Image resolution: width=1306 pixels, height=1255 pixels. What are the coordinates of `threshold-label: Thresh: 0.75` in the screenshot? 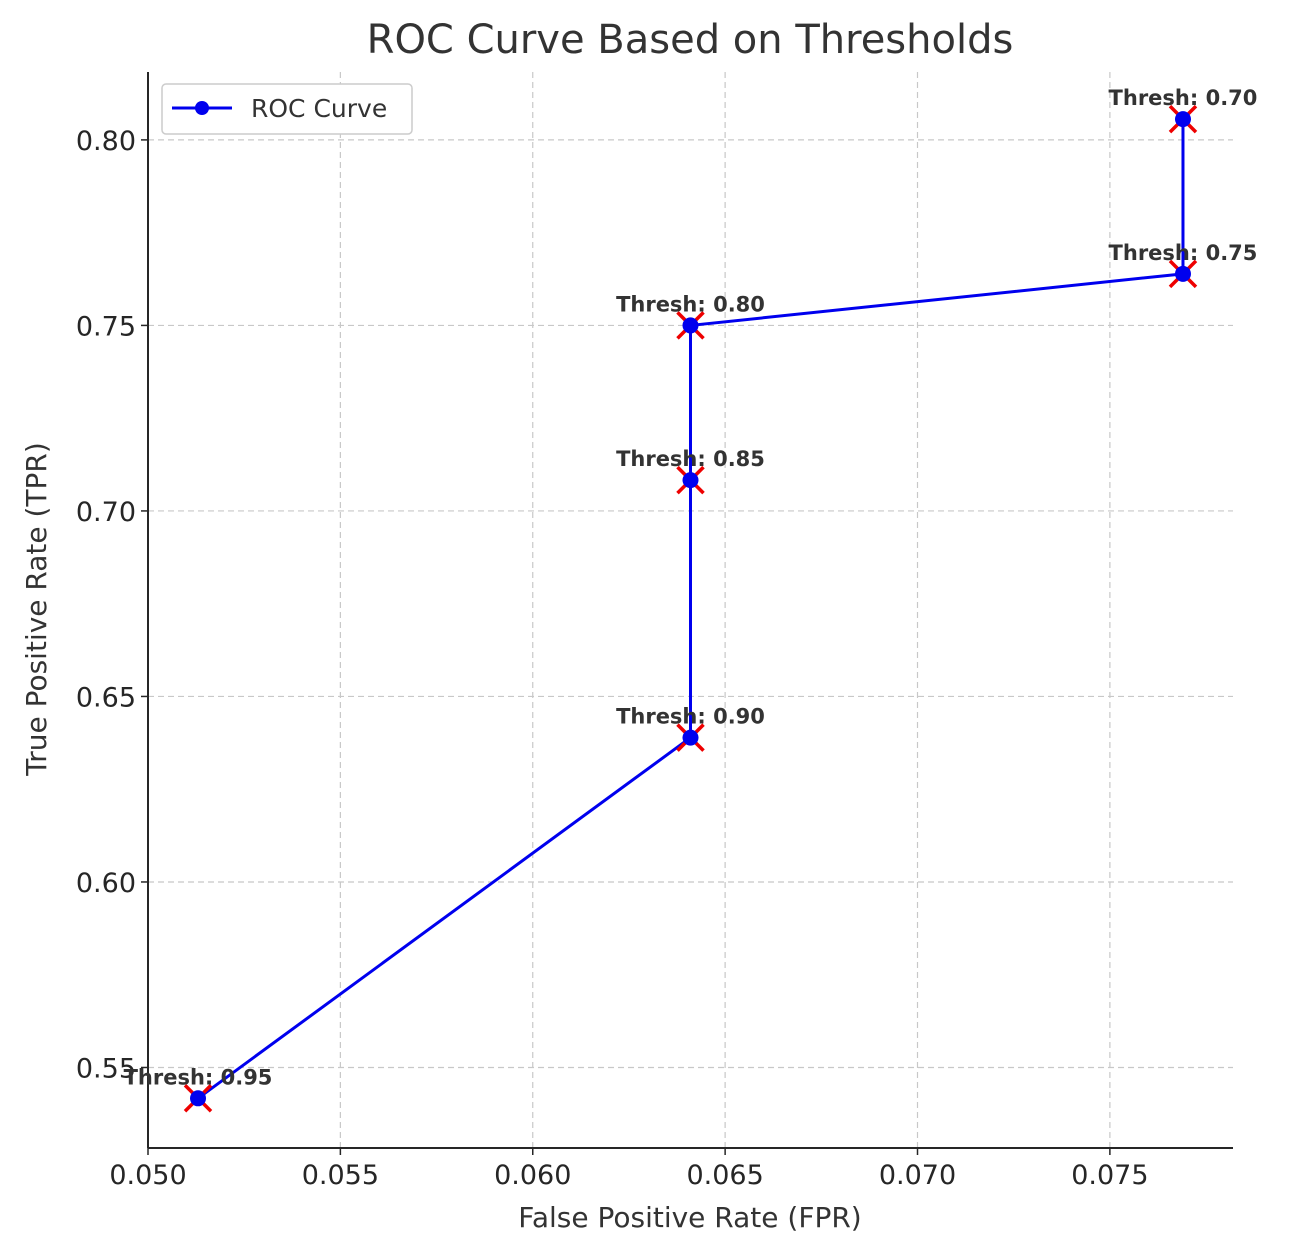 It's located at (1183, 253).